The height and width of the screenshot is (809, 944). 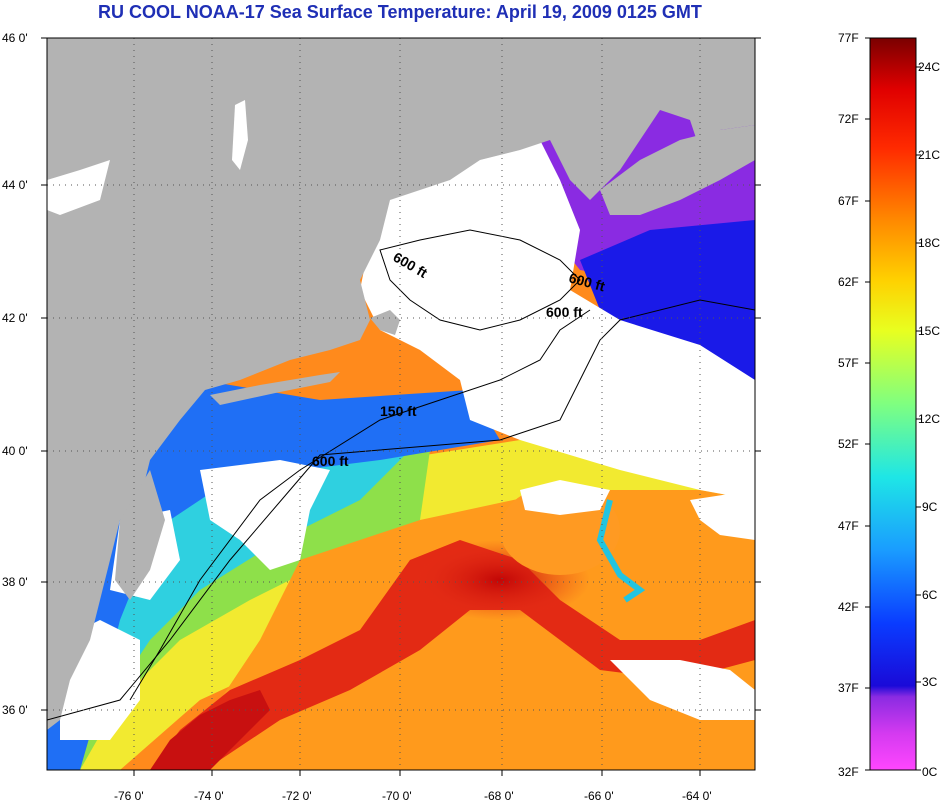 What do you see at coordinates (78, 187) in the screenshot?
I see `inland-lakes` at bounding box center [78, 187].